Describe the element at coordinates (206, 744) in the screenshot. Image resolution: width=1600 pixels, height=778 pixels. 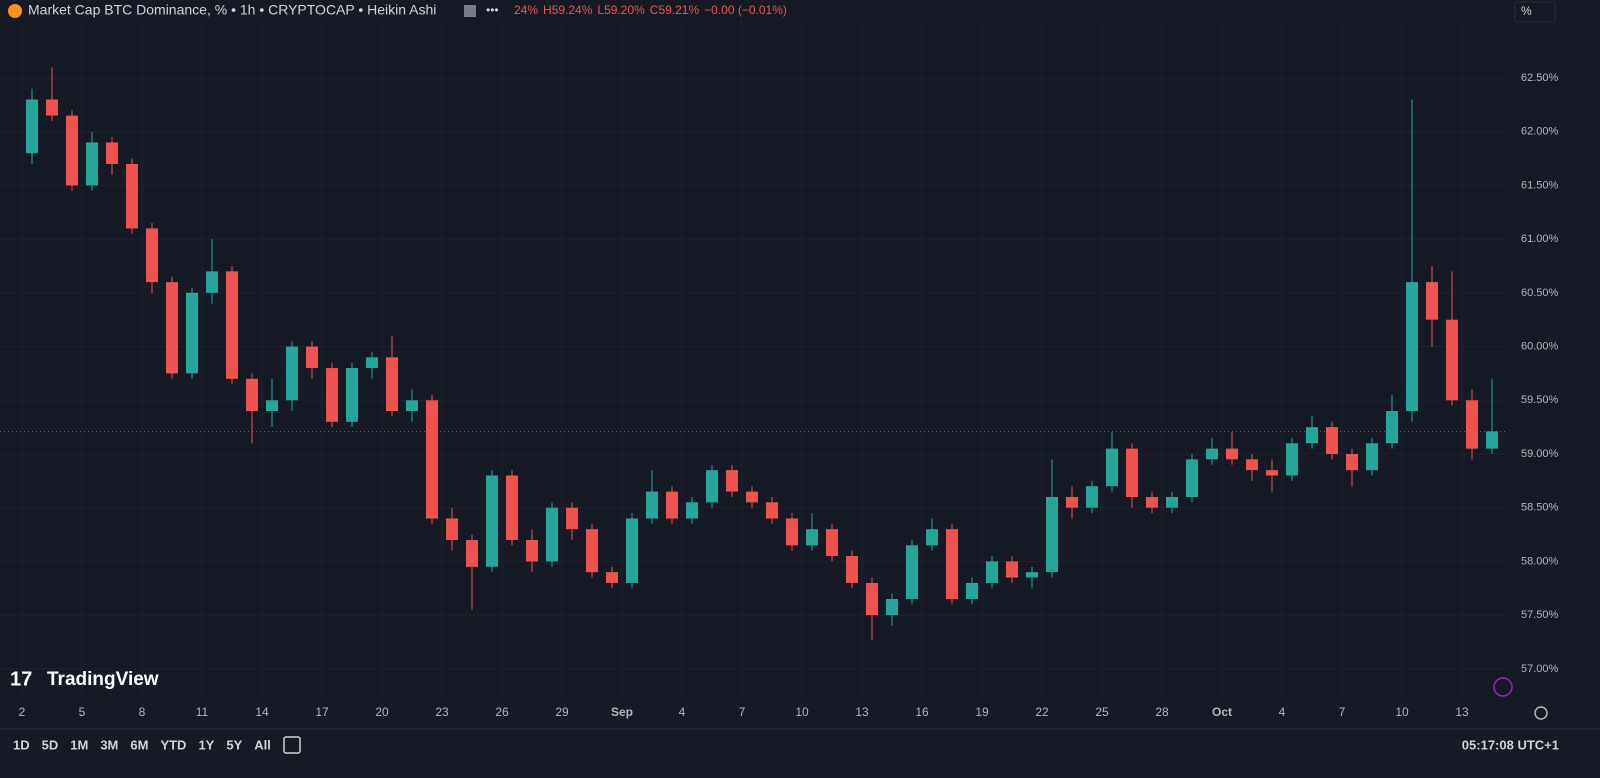
I see `range-button: 1Y` at that location.